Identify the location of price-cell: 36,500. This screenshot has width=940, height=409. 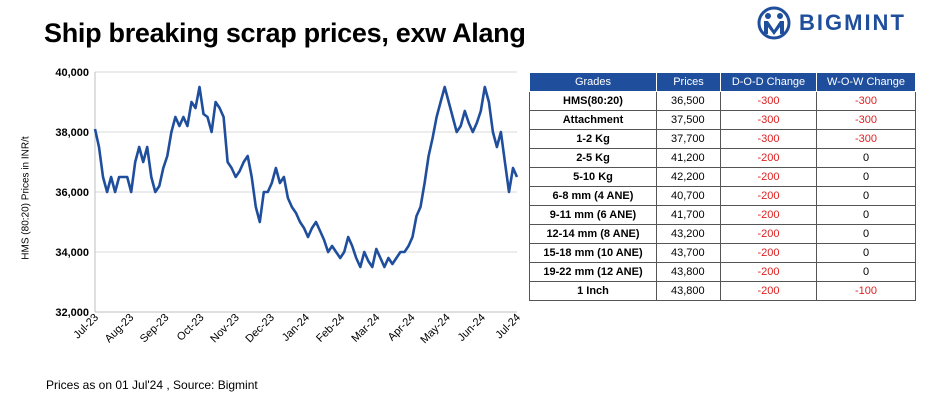
(688, 101).